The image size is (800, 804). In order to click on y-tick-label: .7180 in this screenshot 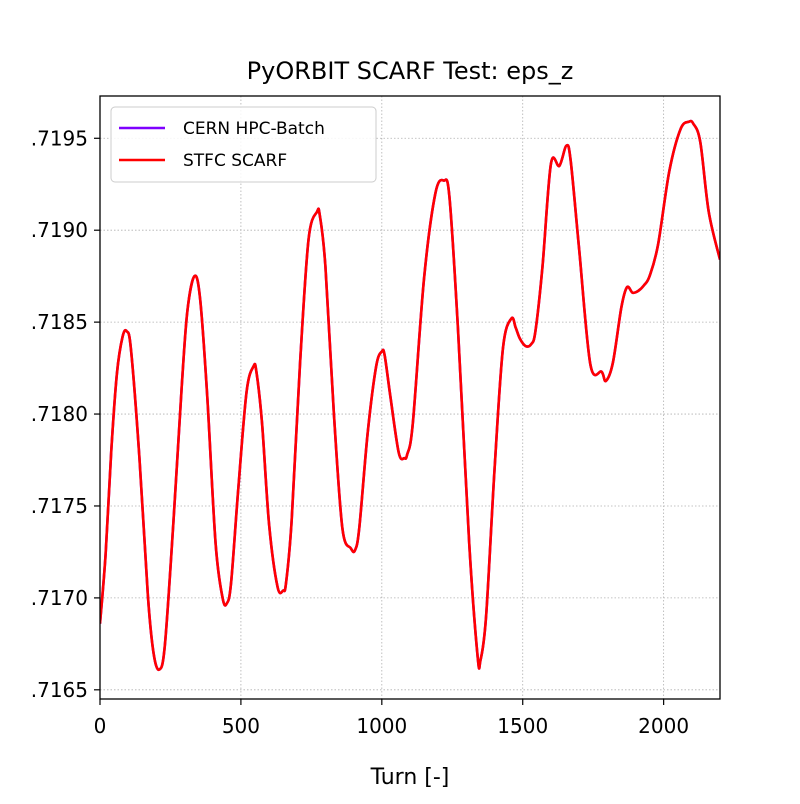, I will do `click(59, 414)`.